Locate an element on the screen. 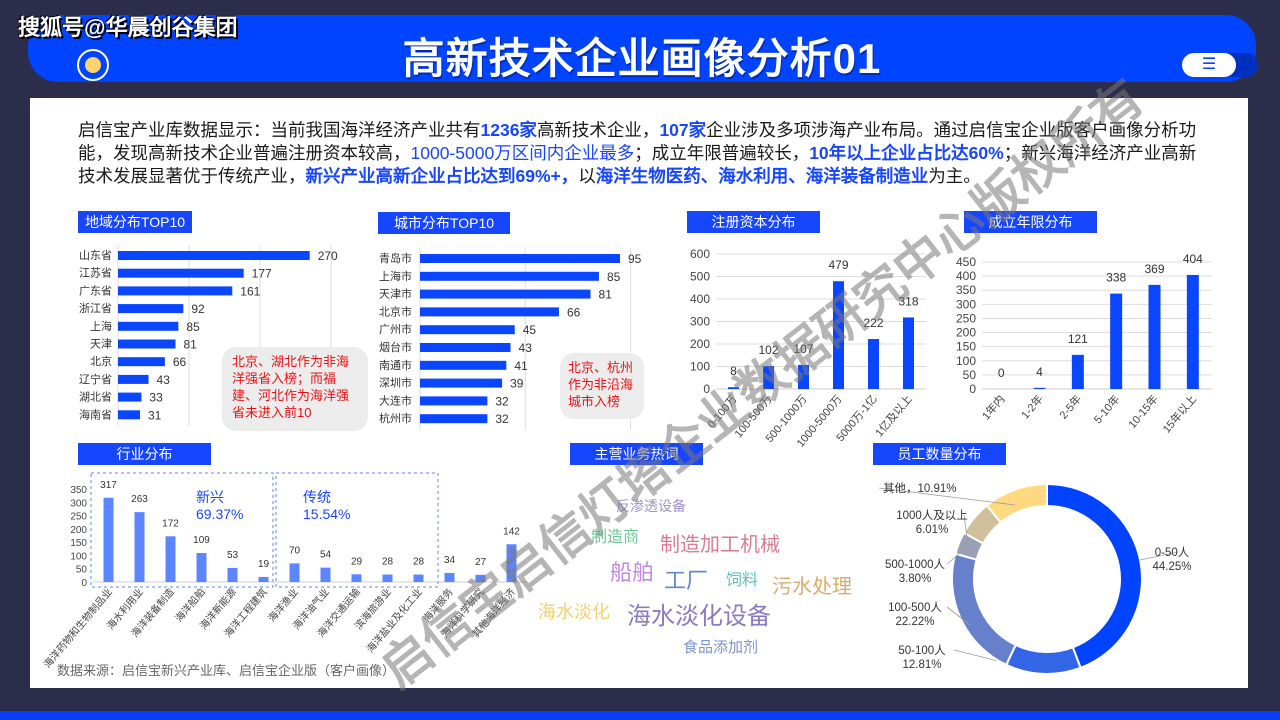 This screenshot has height=720, width=1280. slice-label: 0-50人 is located at coordinates (1172, 552).